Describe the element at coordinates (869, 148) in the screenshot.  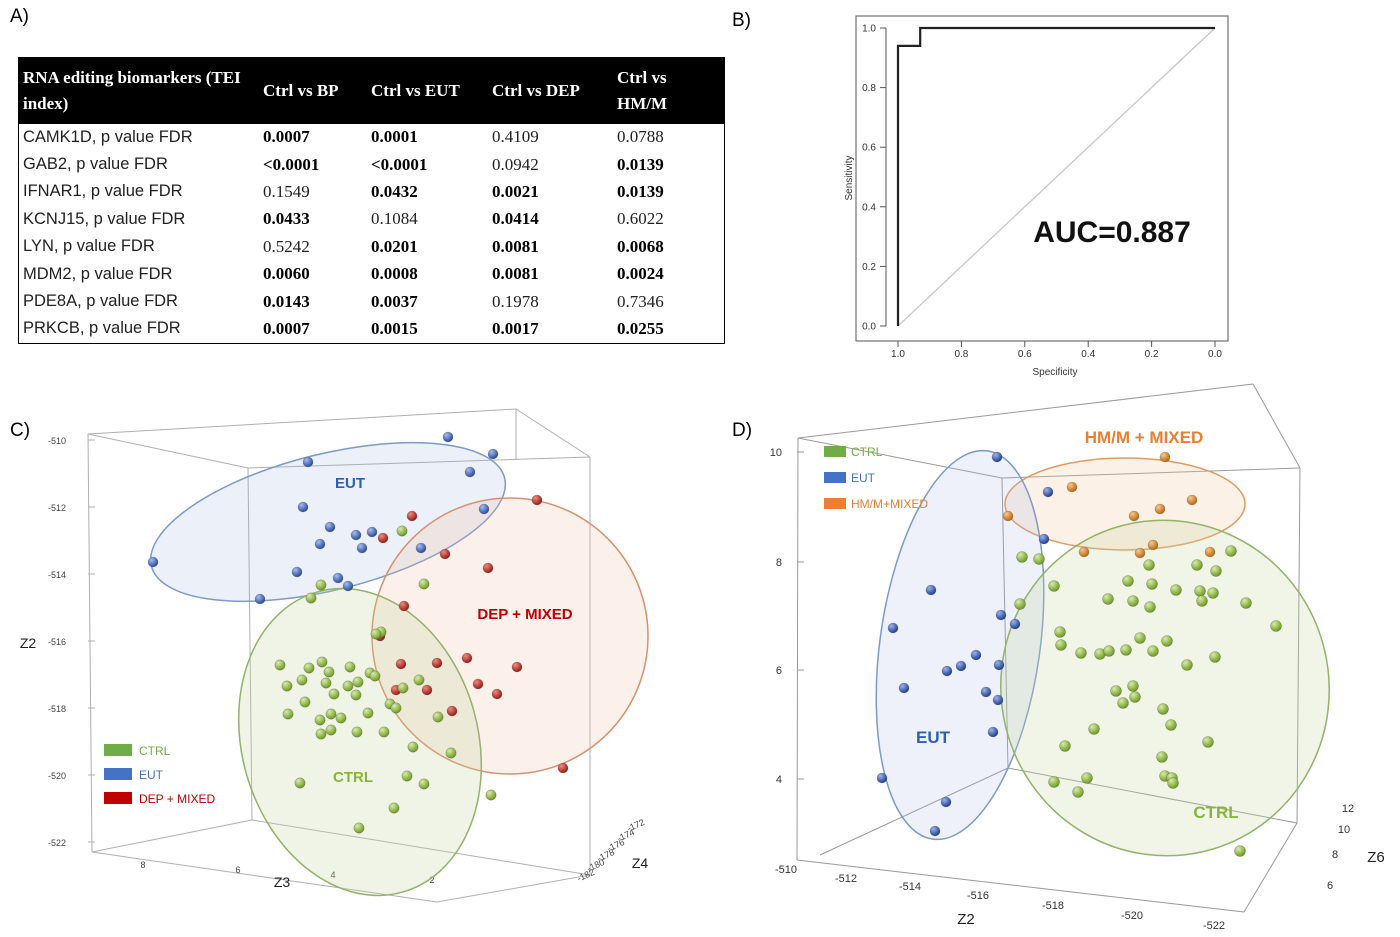
I see `y-tick-label: 0.6` at that location.